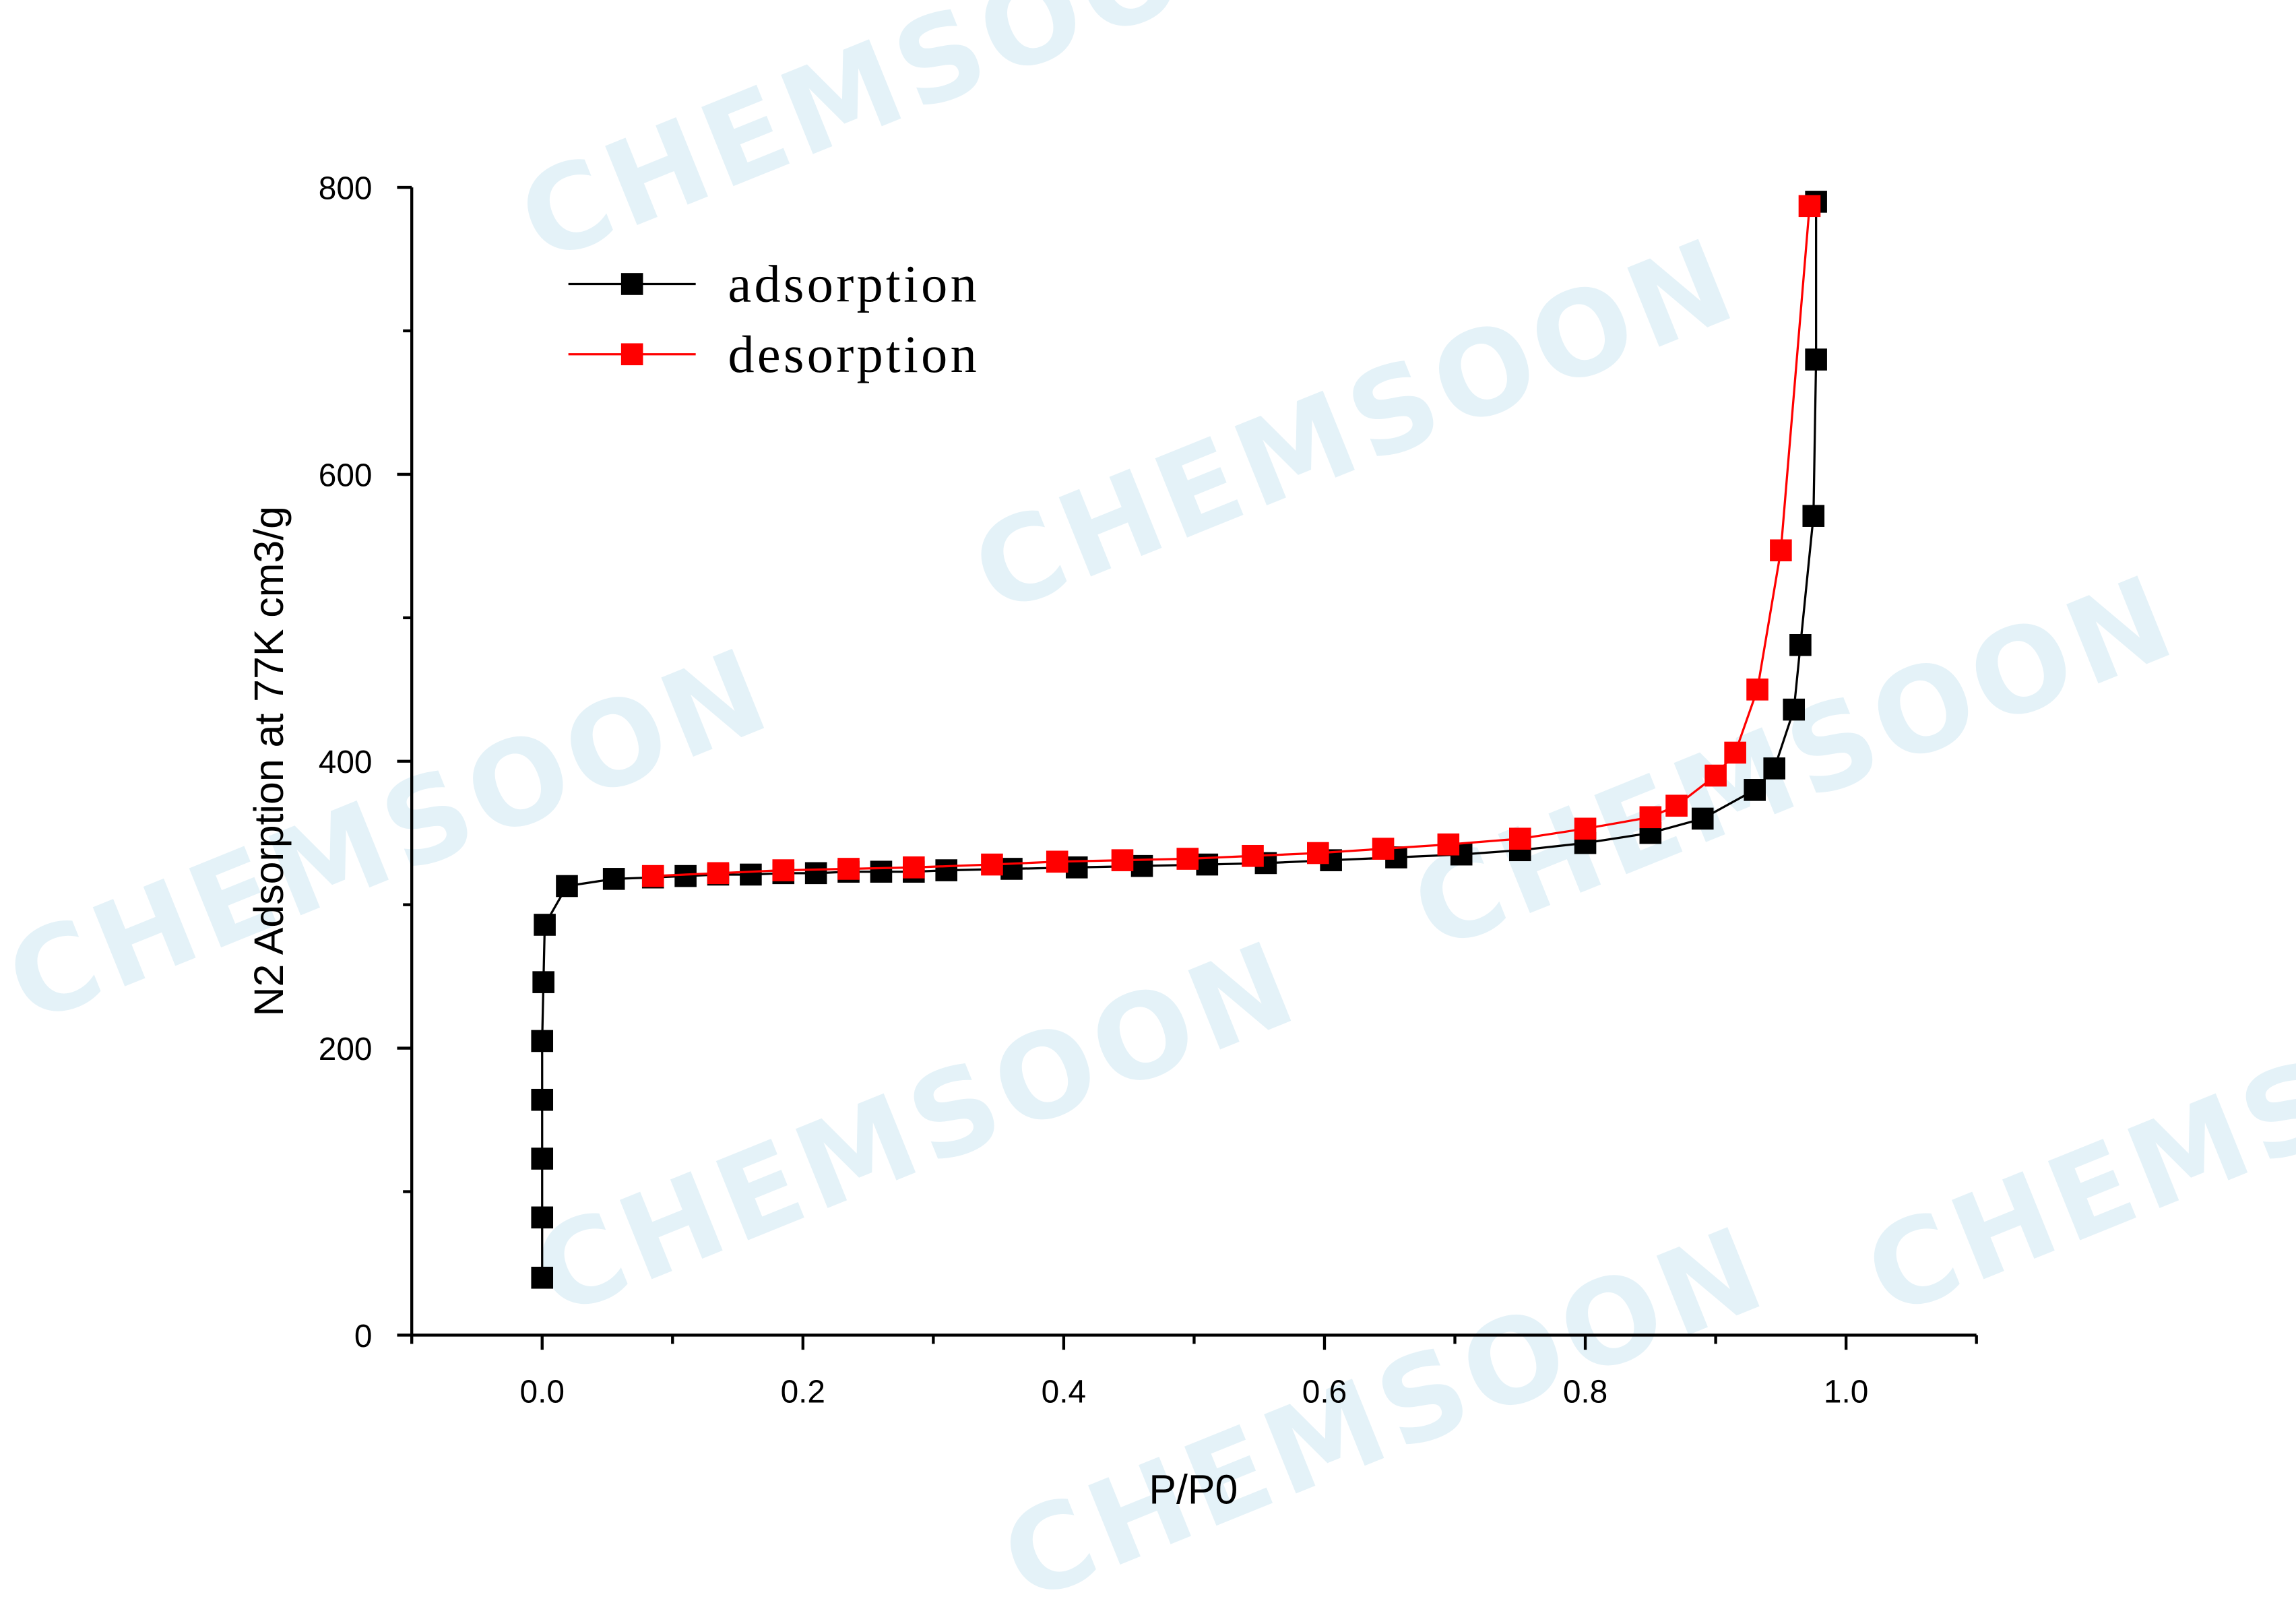 This screenshot has width=2296, height=1603. Describe the element at coordinates (346, 188) in the screenshot. I see `y-tick-label: 800` at that location.